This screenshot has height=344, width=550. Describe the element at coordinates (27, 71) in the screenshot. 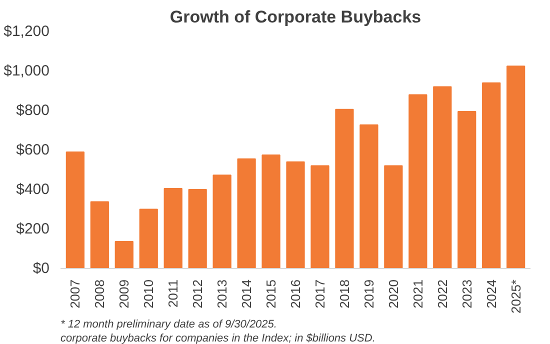

I see `y-tick-label: $1,000` at that location.